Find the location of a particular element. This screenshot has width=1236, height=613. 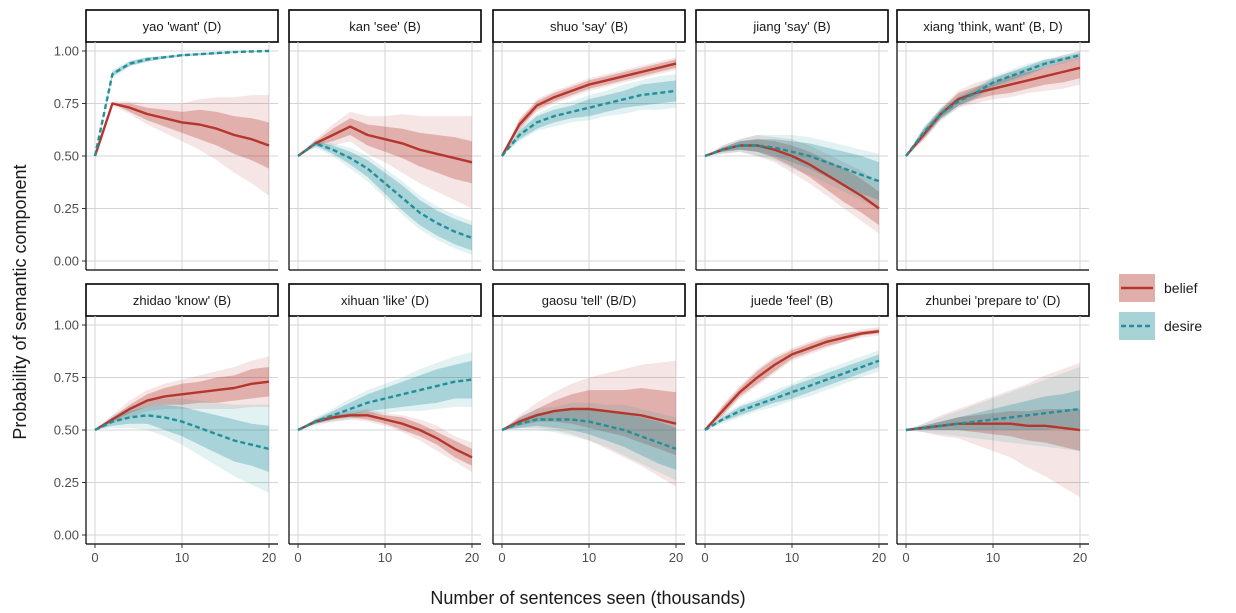

facet-title: xihuan 'like' (D) is located at coordinates (385, 300).